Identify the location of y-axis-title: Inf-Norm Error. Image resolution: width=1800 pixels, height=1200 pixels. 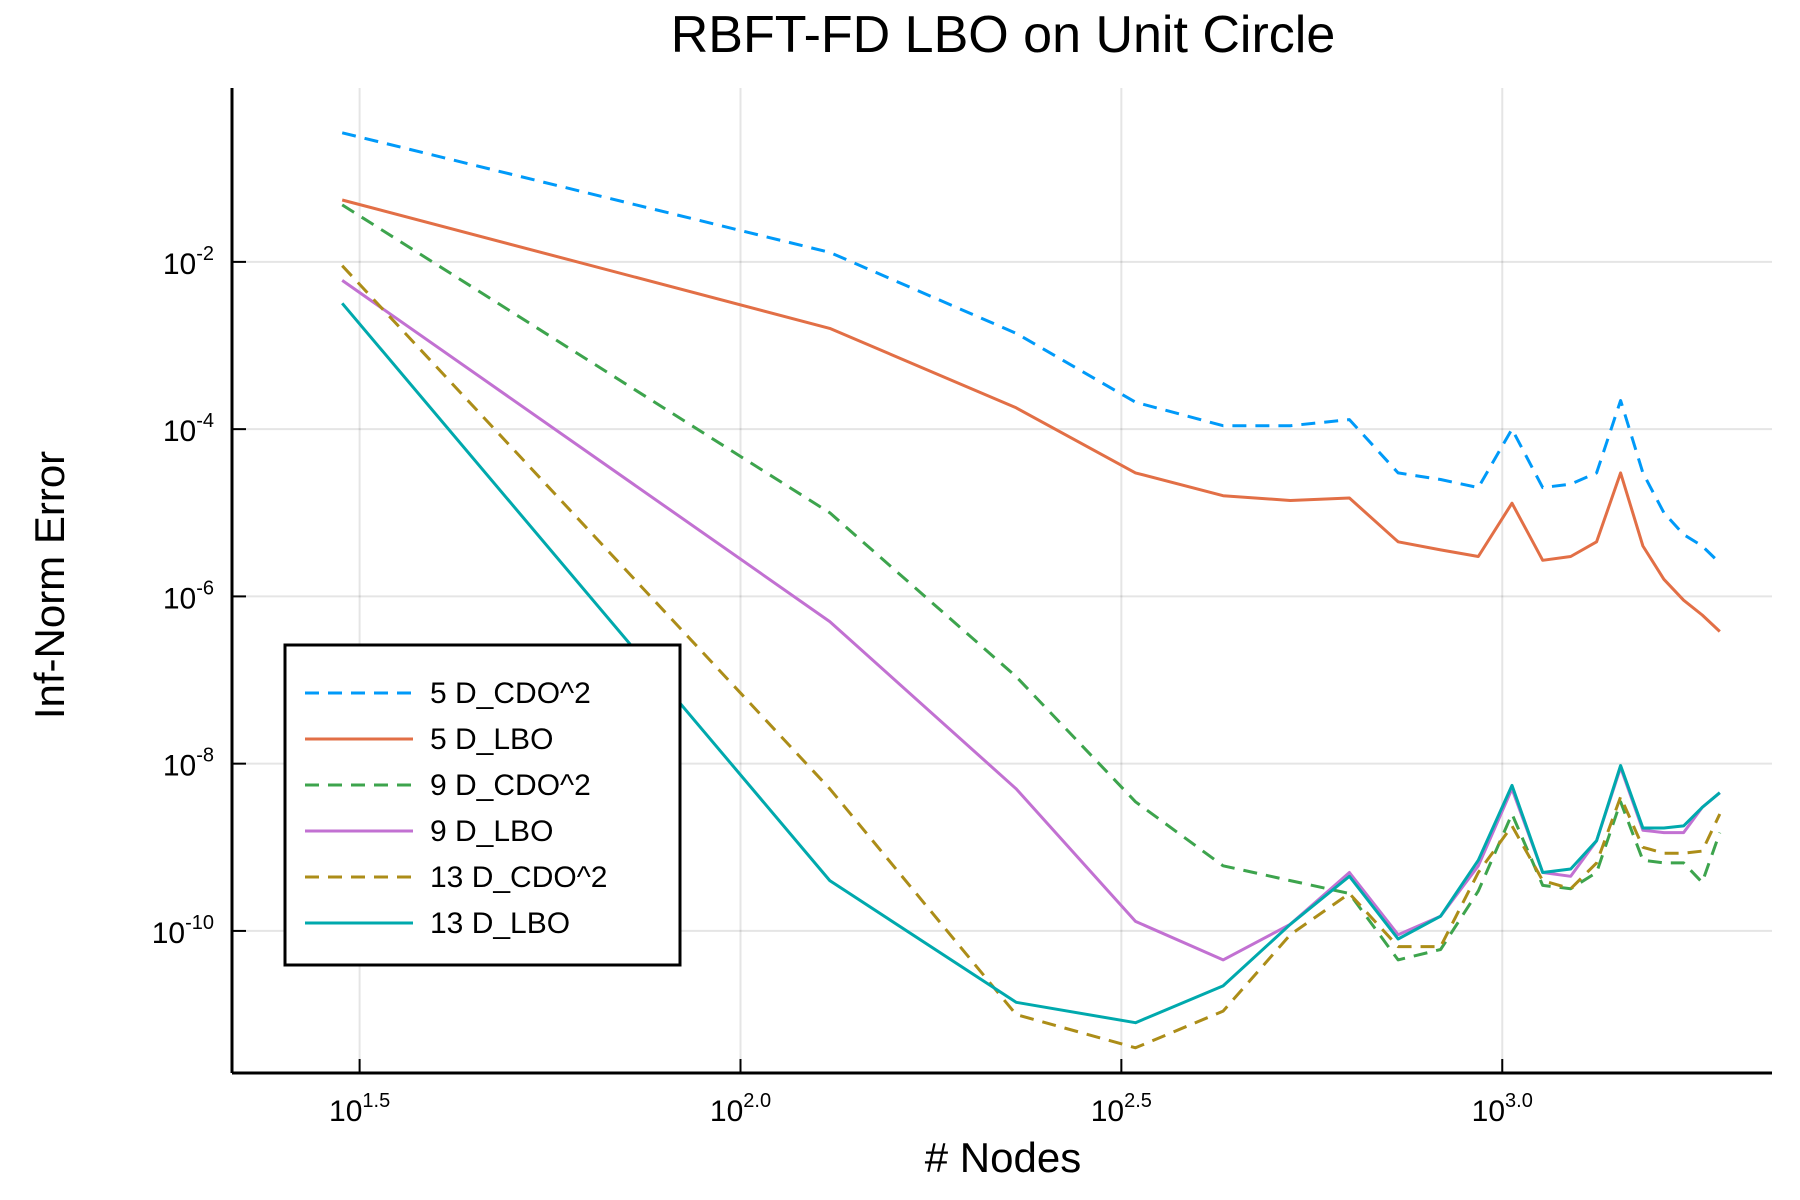
(49, 585).